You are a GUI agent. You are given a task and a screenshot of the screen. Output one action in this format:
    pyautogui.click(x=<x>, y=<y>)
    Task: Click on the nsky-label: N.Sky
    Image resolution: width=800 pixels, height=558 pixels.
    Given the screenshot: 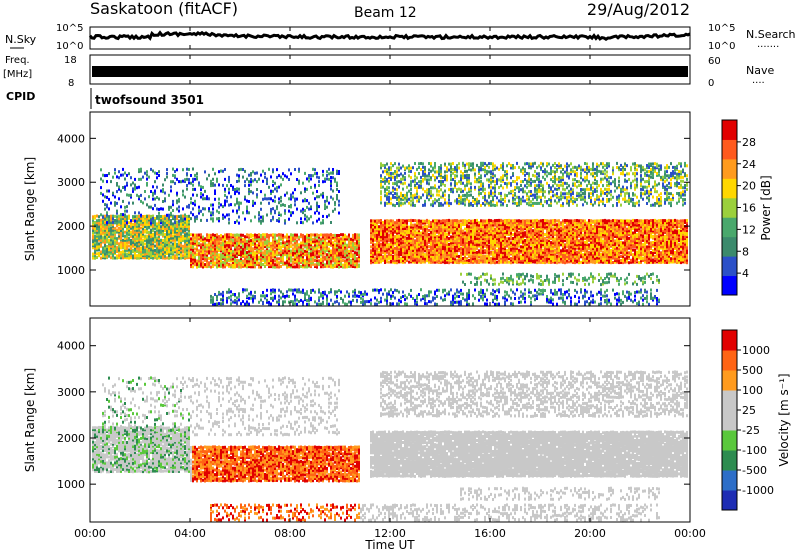 What is the action you would take?
    pyautogui.click(x=21, y=39)
    